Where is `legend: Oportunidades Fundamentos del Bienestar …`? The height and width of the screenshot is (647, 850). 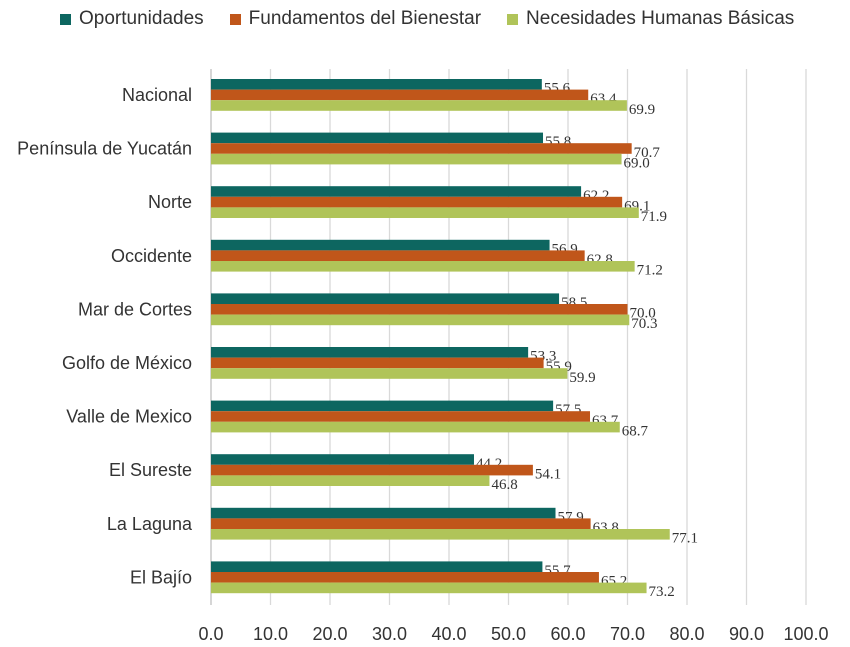
legend: Oportunidades Fundamentos del Bienestar … is located at coordinates (440, 19).